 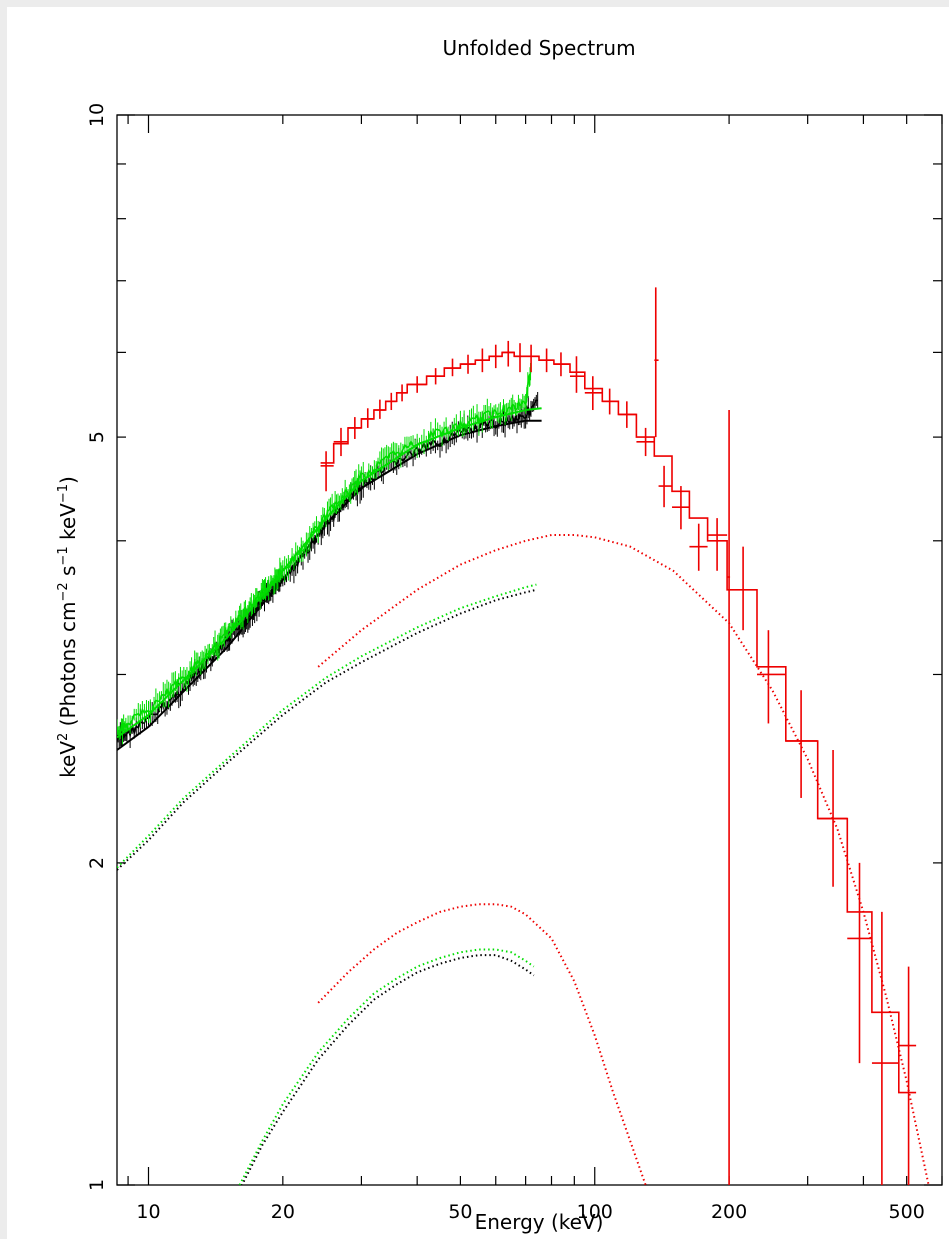 I want to click on x-axis-label: Energy (keV), so click(x=539, y=1222).